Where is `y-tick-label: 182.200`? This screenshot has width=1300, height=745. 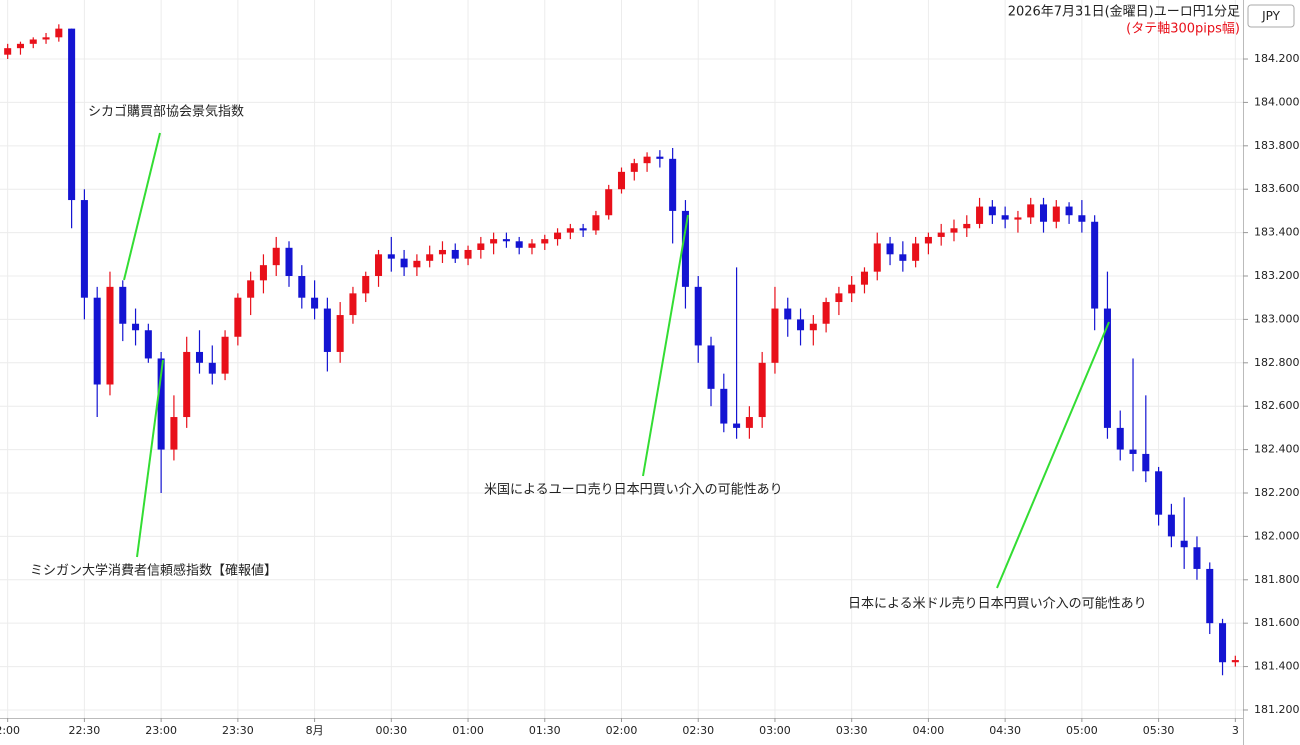 y-tick-label: 182.200 is located at coordinates (1277, 492).